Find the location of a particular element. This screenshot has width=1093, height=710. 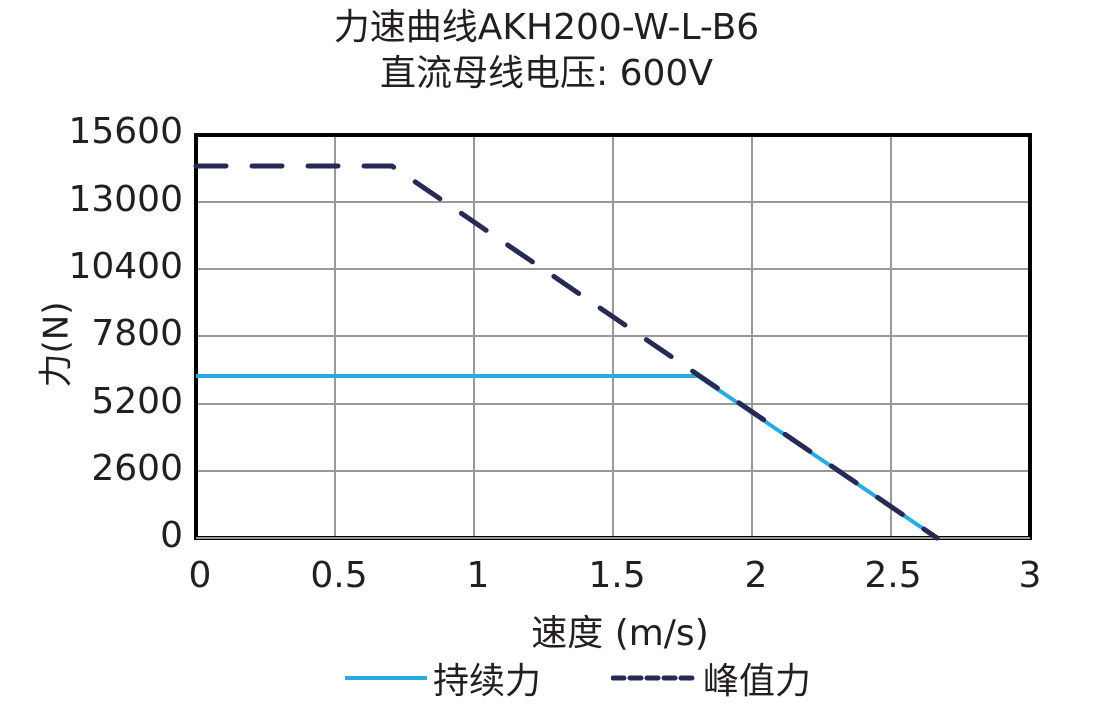

legend: 持续力 峰值力 is located at coordinates (613, 678).